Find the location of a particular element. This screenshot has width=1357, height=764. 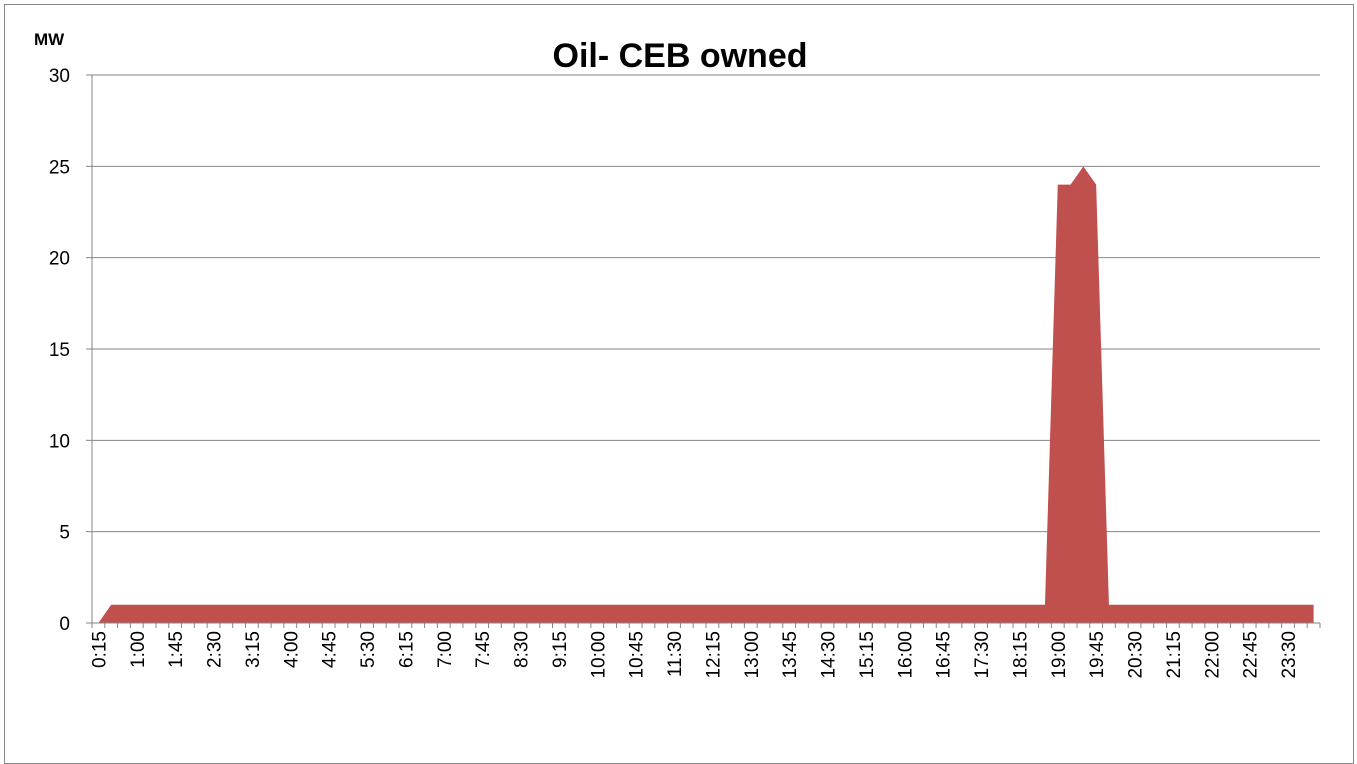

y-tick-label: 25 is located at coordinates (59, 167).